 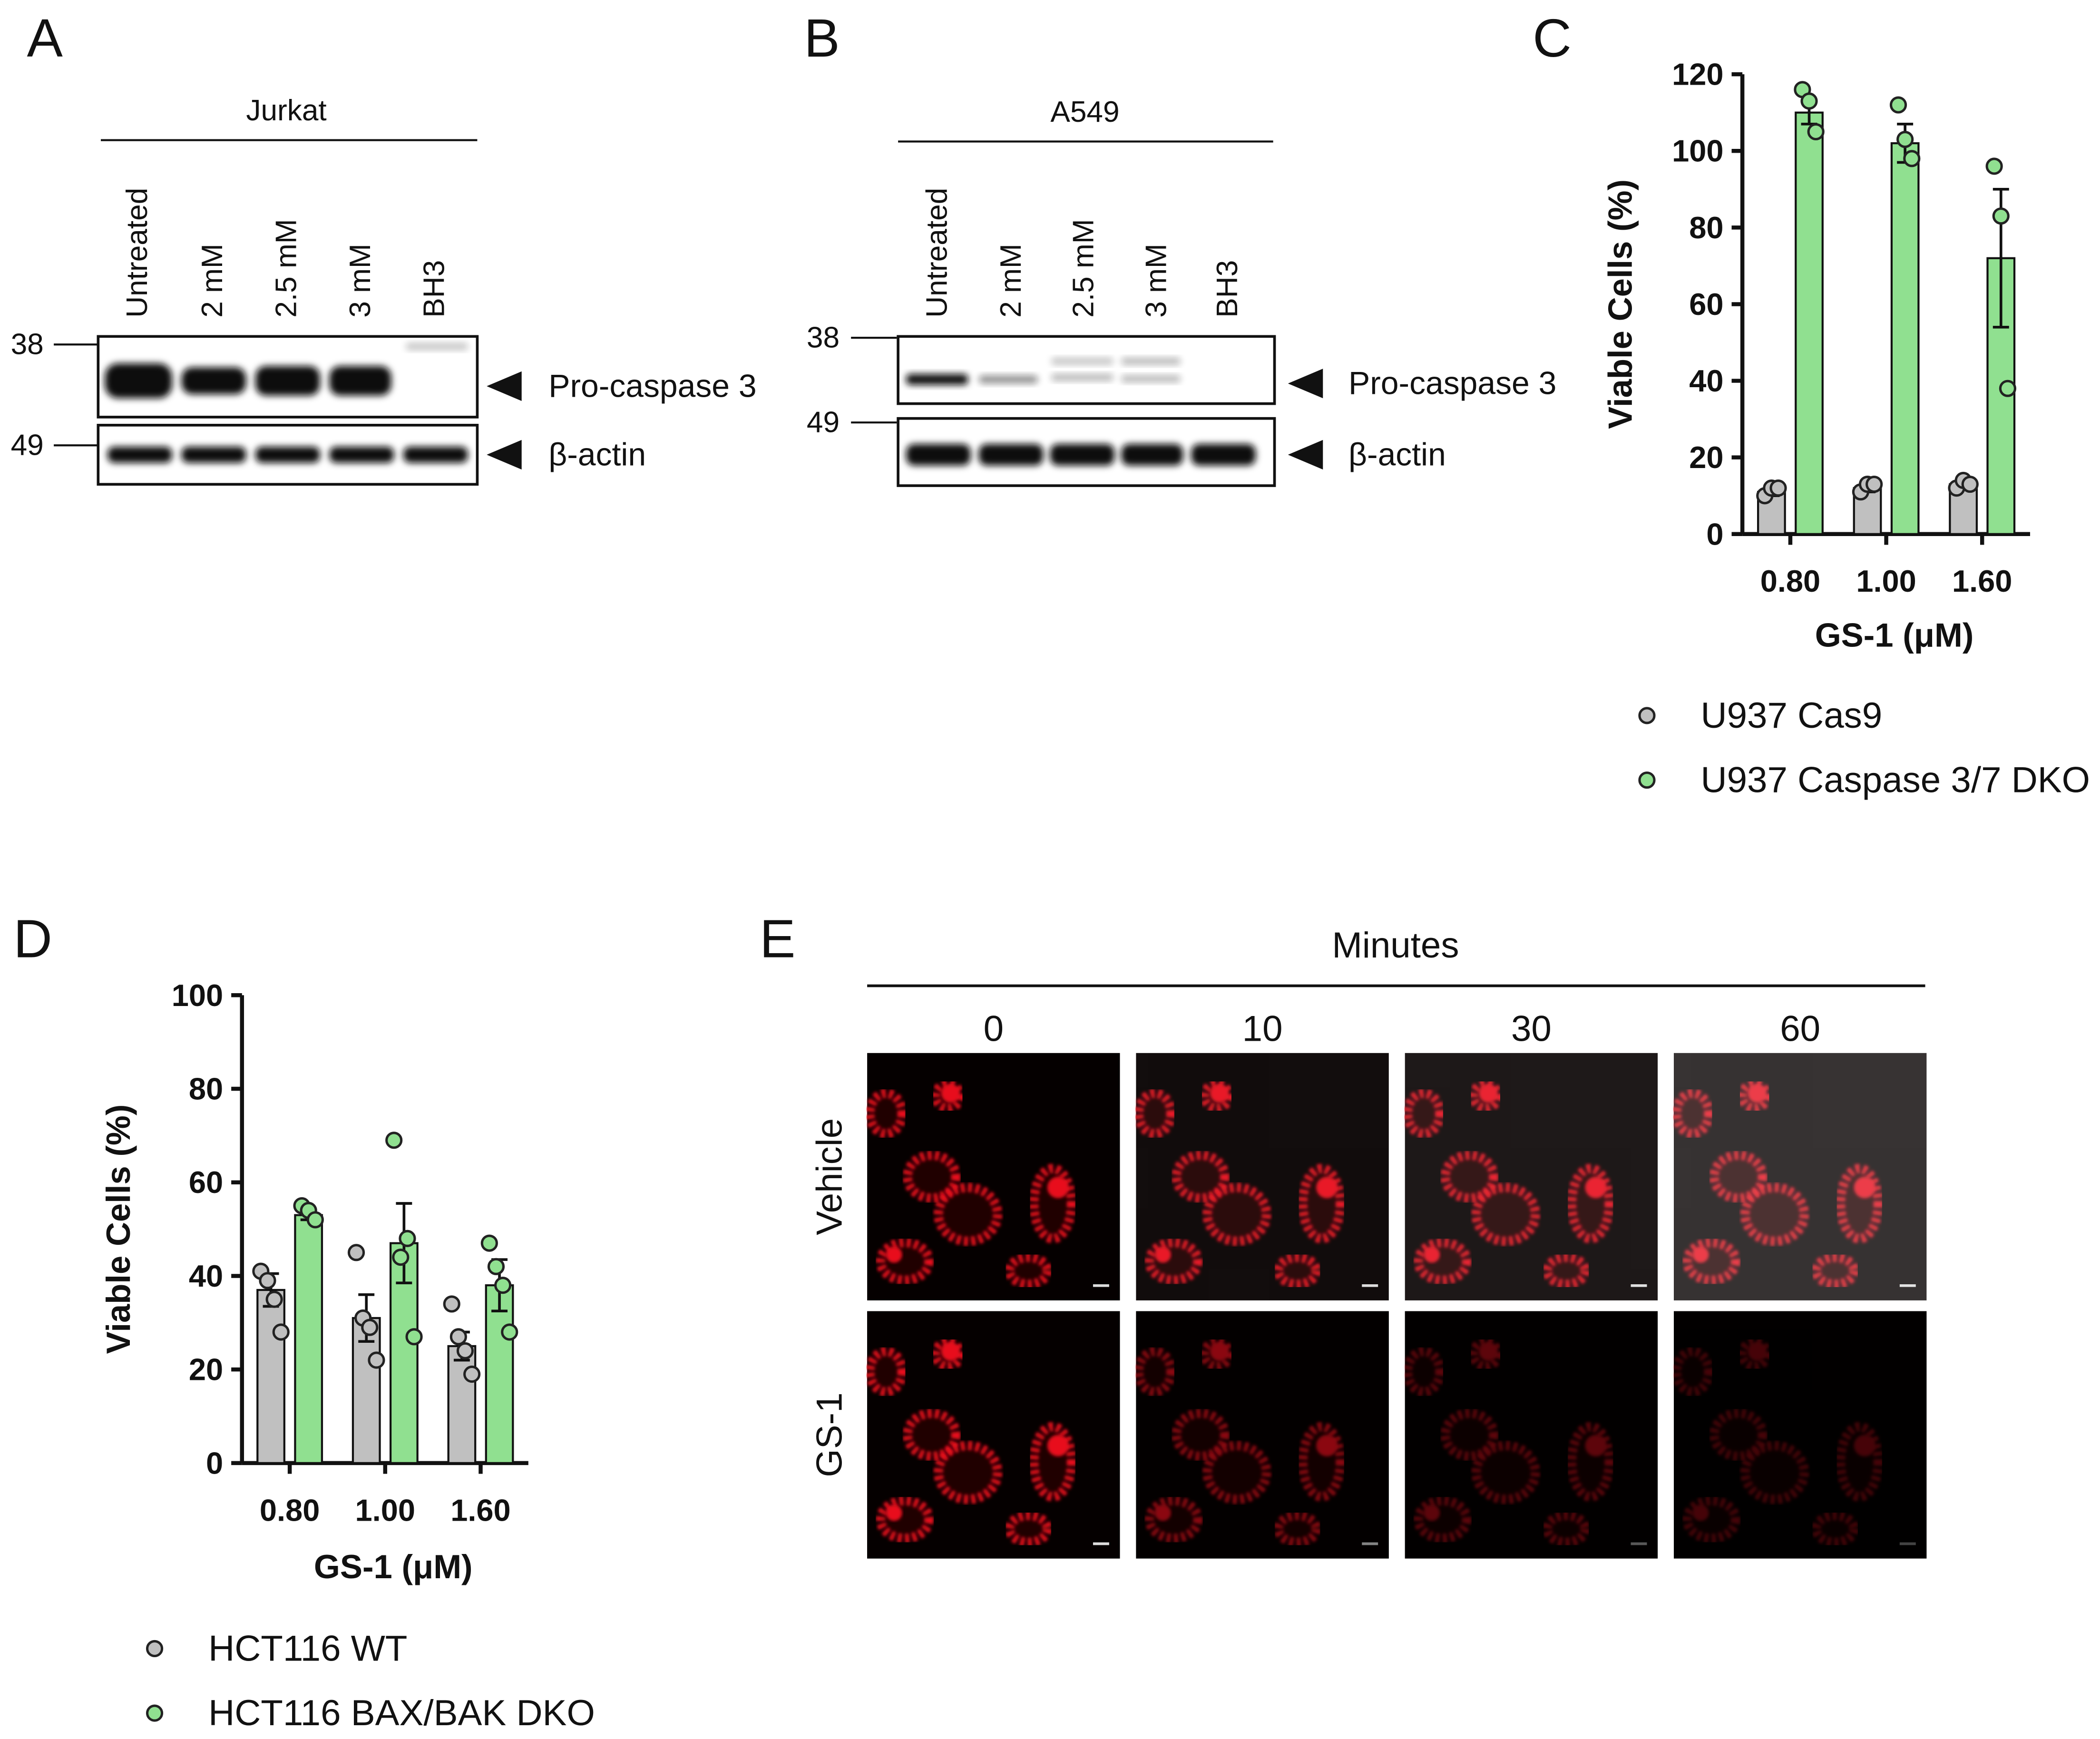 I want to click on y-tick-label: 0, so click(x=1714, y=534).